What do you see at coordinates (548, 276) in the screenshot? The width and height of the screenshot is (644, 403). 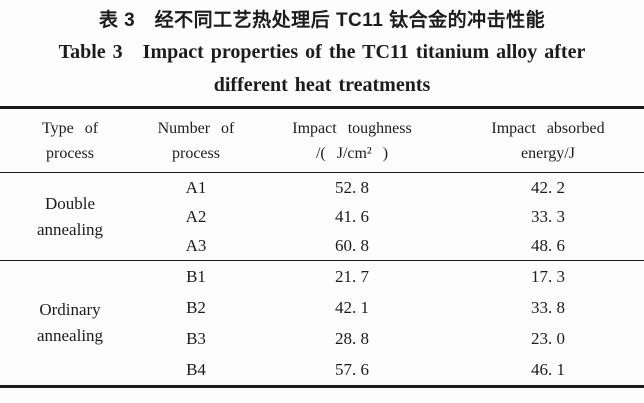 I see `impact-energy-cell: 17. 3` at bounding box center [548, 276].